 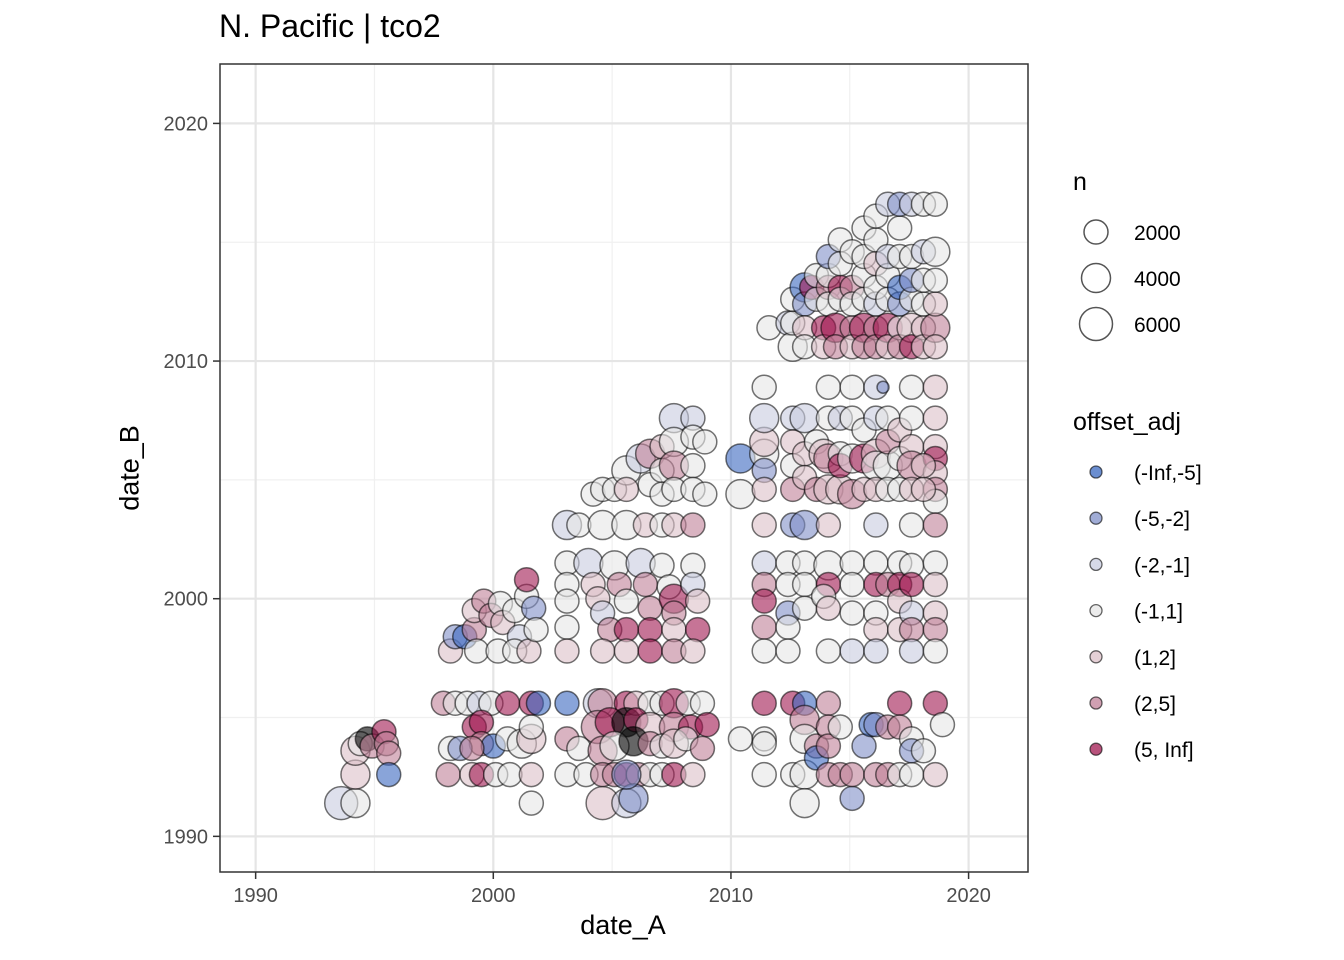 What do you see at coordinates (1162, 565) in the screenshot?
I see `color-legend-label: (-2,-1]` at bounding box center [1162, 565].